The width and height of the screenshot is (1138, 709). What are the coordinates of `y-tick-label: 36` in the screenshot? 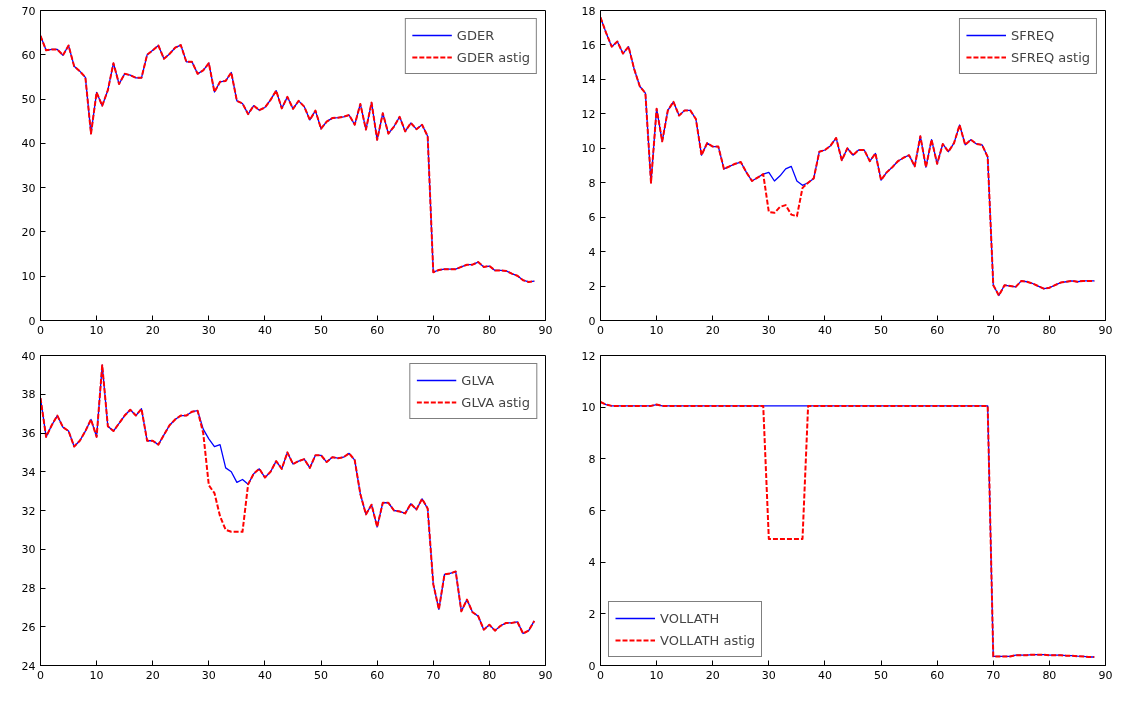 It's located at (28, 433).